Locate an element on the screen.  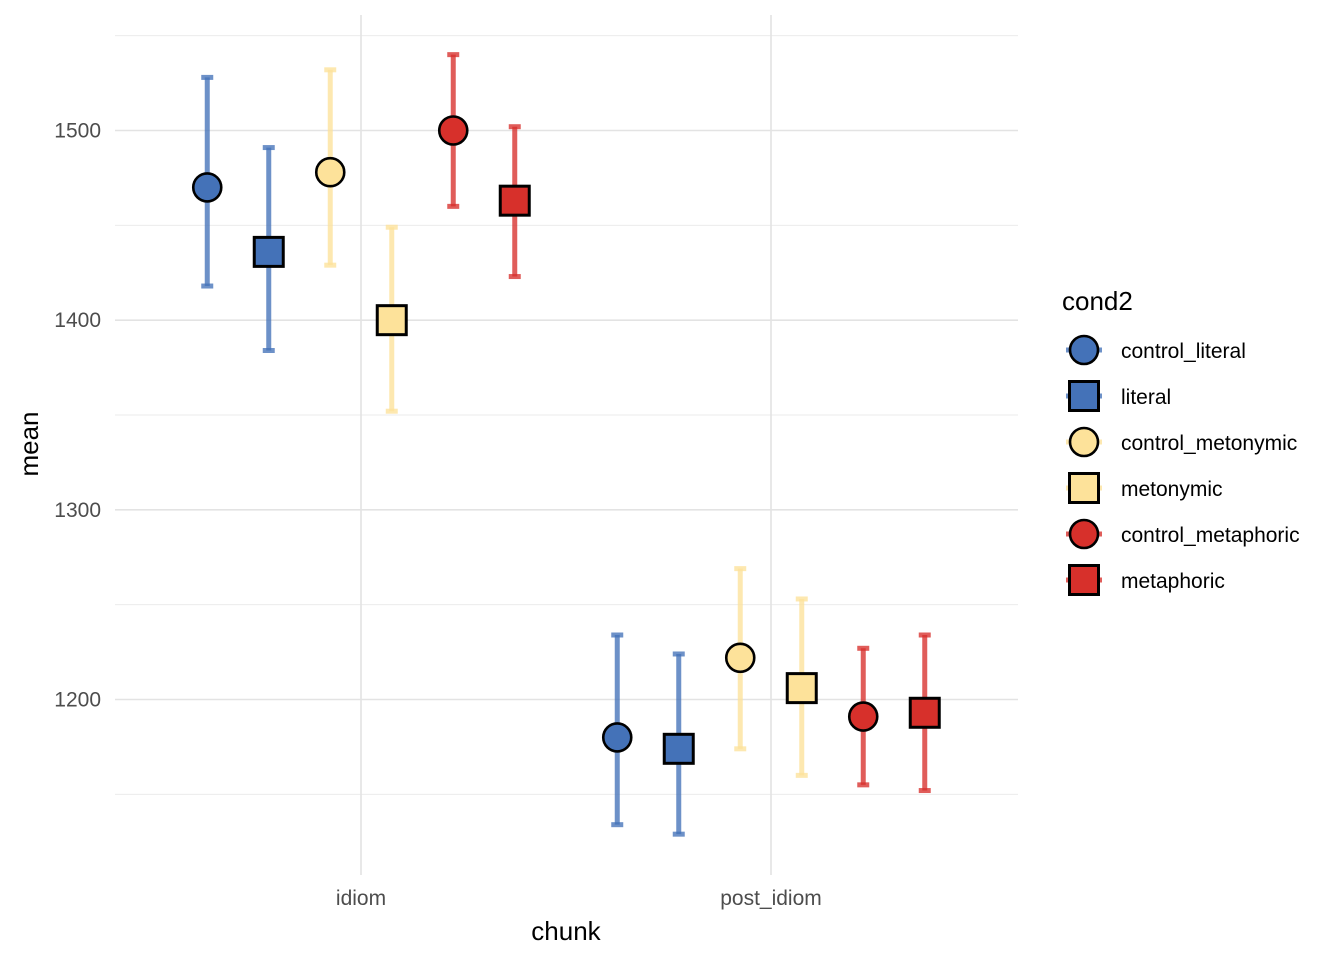
legend-title: cond2 is located at coordinates (1097, 301).